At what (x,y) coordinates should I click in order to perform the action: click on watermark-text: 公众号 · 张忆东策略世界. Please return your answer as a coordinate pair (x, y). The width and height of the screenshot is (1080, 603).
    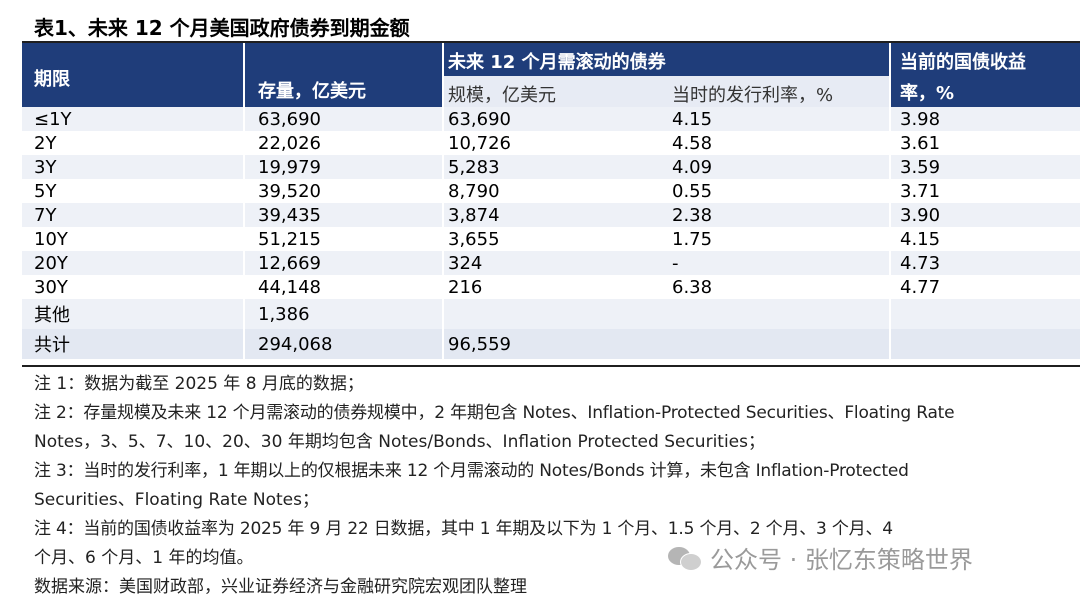
    Looking at the image, I should click on (841, 560).